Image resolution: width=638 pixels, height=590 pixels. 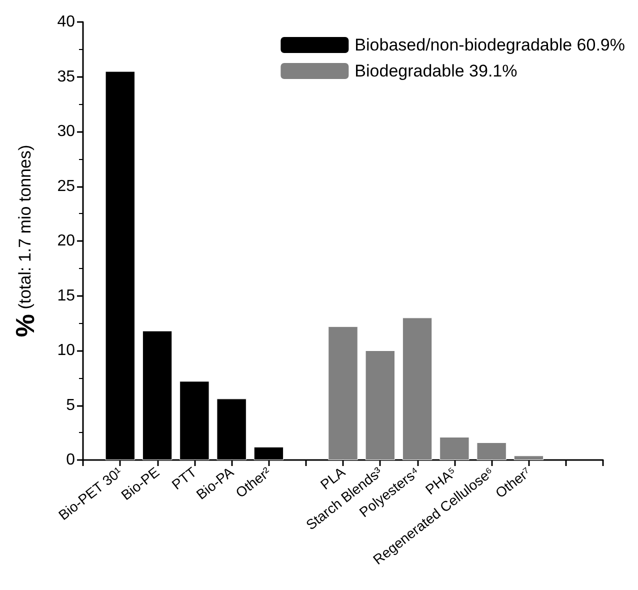 What do you see at coordinates (66, 241) in the screenshot?
I see `y-tick-label: 20` at bounding box center [66, 241].